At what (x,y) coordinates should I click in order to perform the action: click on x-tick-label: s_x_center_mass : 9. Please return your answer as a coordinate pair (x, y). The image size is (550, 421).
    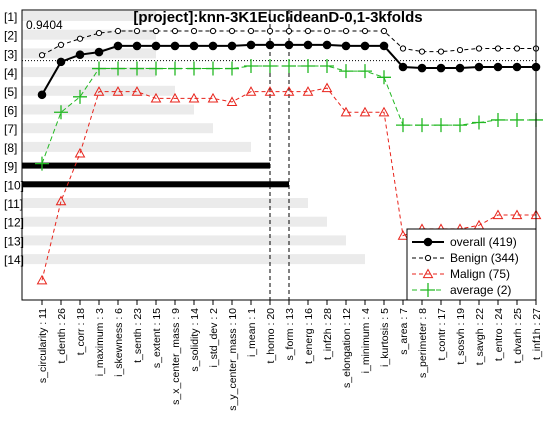
    Looking at the image, I should click on (176, 356).